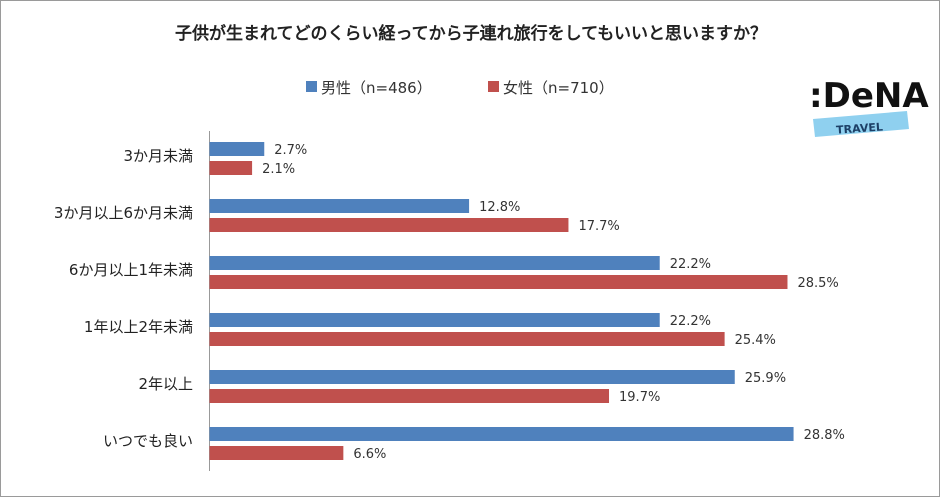  I want to click on svg-text: TRAVEL, so click(860, 128).